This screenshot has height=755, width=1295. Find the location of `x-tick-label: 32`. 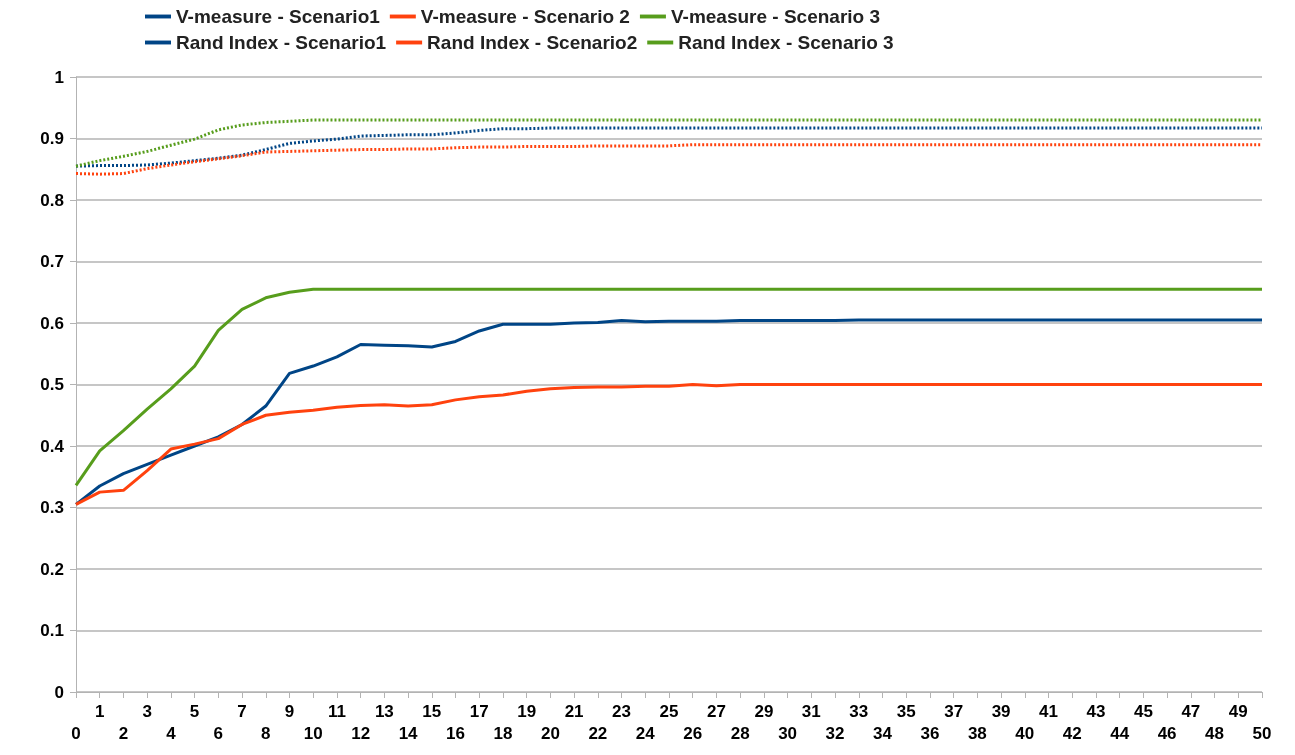

x-tick-label: 32 is located at coordinates (835, 733).